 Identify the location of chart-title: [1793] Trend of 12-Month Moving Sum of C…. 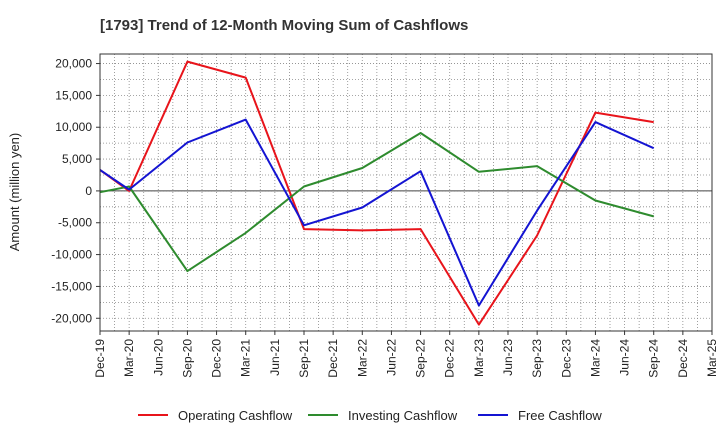
(284, 25).